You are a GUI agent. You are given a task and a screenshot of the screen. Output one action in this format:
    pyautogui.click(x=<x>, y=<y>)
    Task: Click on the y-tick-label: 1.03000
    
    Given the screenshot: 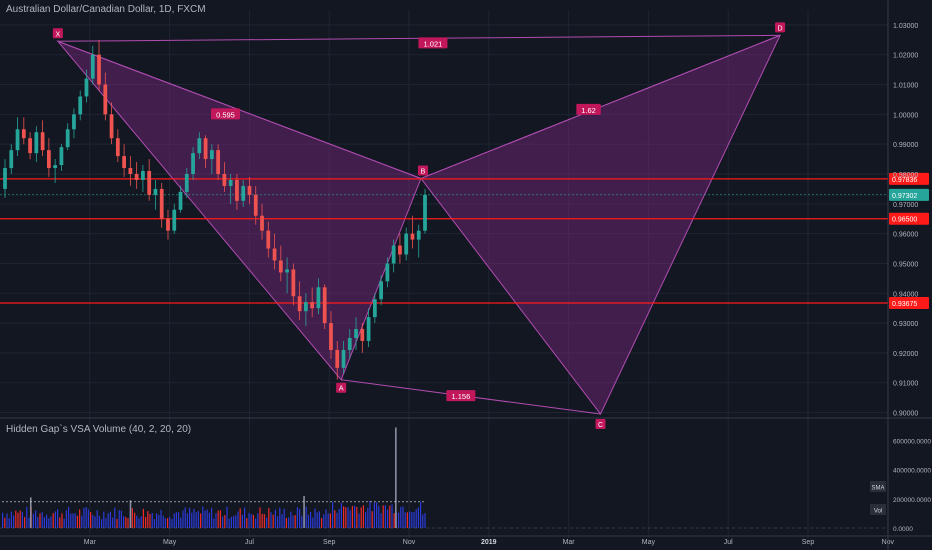 What is the action you would take?
    pyautogui.click(x=905, y=26)
    